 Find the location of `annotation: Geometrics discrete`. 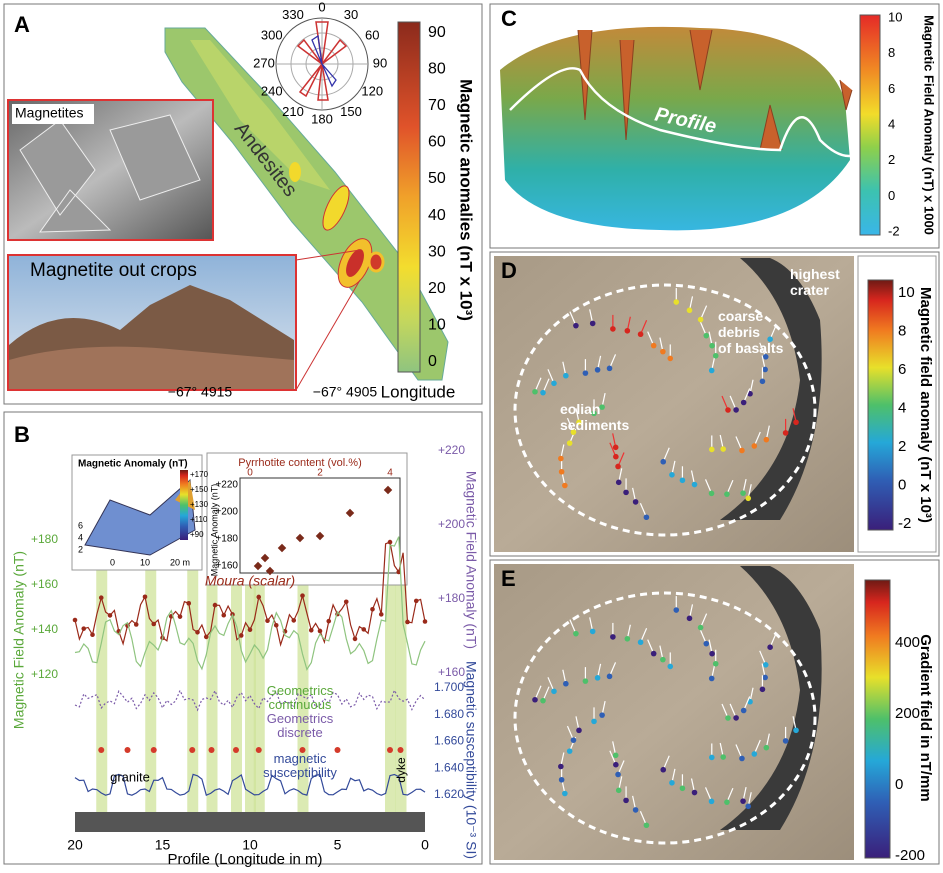

annotation: Geometrics discrete is located at coordinates (300, 725).